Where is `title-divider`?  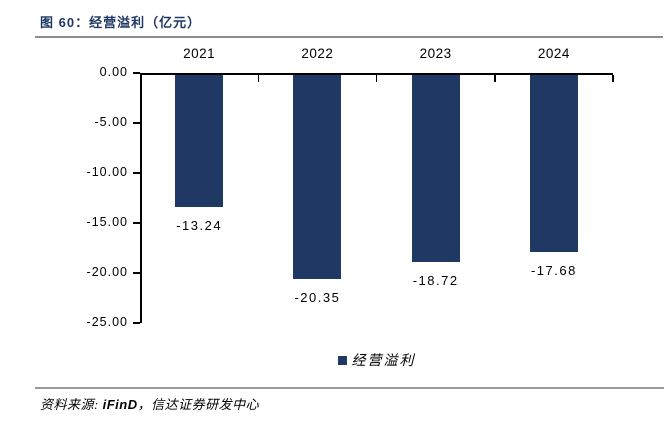 title-divider is located at coordinates (349, 37).